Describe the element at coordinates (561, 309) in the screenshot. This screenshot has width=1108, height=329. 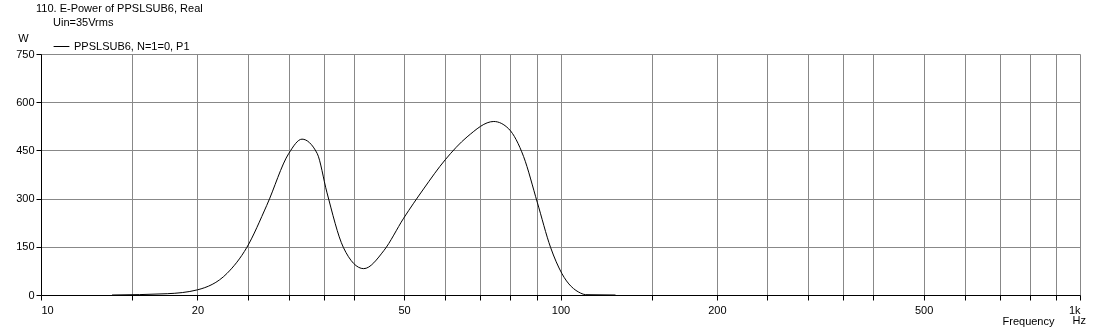
I see `x-tick-label: 100` at that location.